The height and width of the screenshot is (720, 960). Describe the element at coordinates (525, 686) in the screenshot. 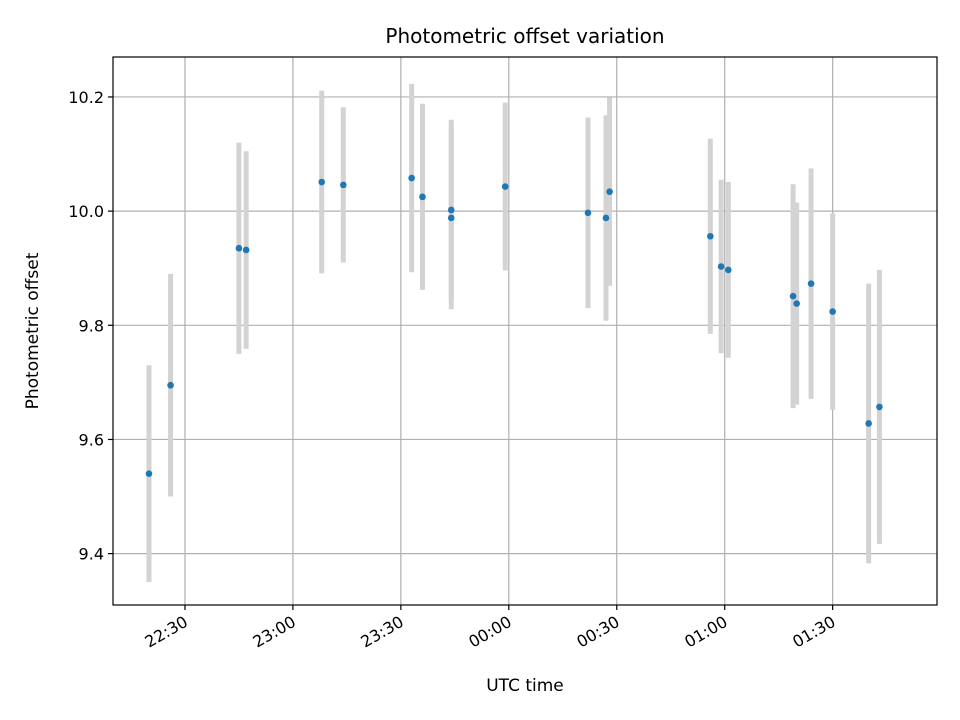

I see `x-axis-title: UTC time` at that location.